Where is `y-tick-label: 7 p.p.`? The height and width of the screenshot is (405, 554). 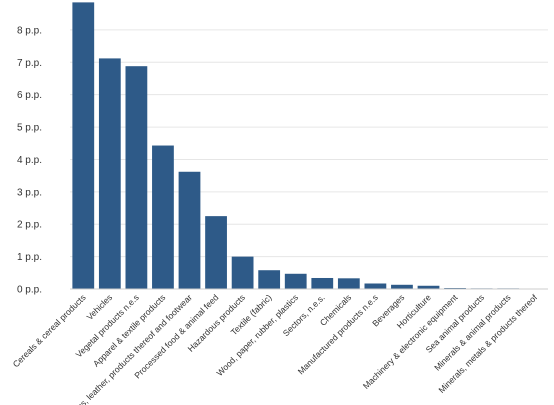 y-tick-label: 7 p.p. is located at coordinates (29, 63).